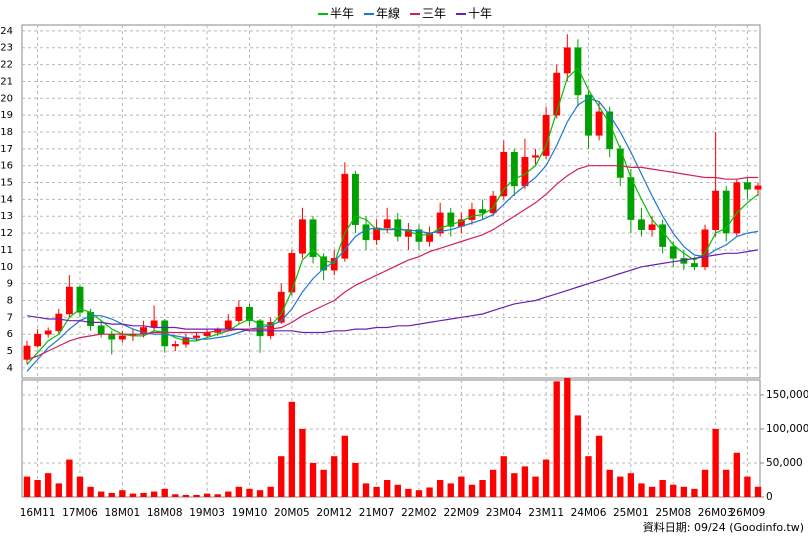  I want to click on x-tick-label: 26M03, so click(716, 513).